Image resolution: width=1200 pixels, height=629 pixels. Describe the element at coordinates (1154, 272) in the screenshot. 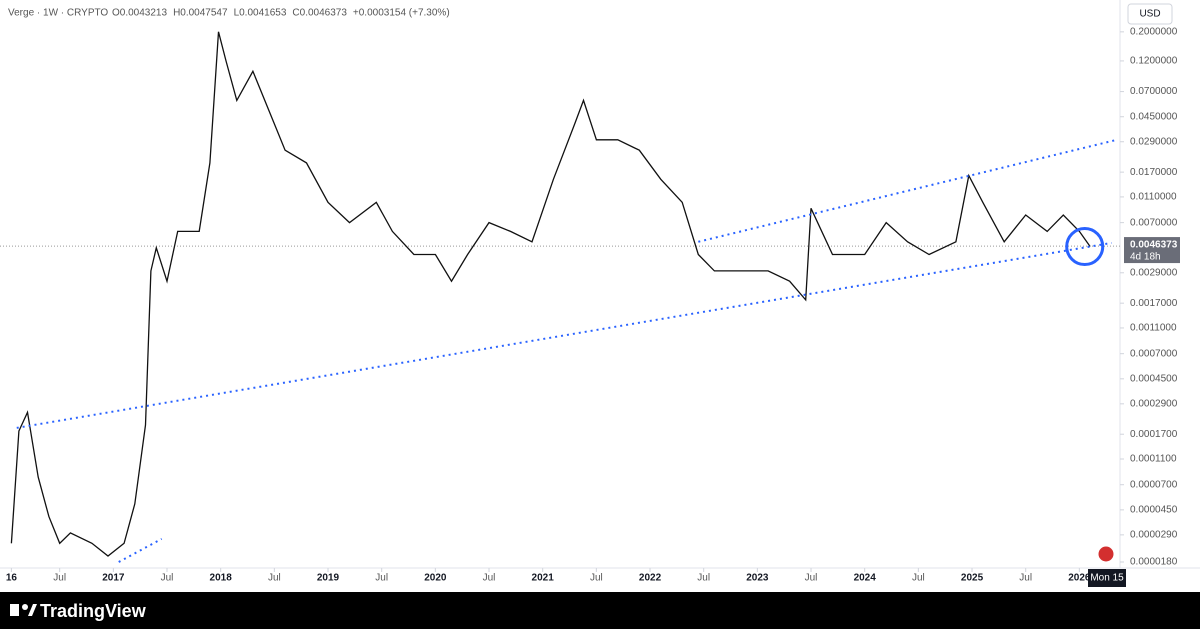

I see `y-tick-label: 0.0029000` at that location.